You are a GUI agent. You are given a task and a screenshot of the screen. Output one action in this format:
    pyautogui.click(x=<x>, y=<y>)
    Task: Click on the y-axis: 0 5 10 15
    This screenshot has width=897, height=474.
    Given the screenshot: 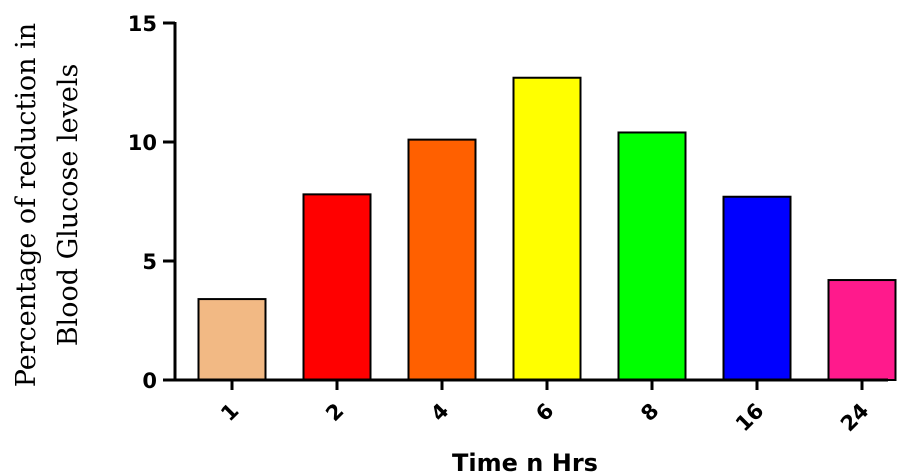 What is the action you would take?
    pyautogui.click(x=152, y=202)
    